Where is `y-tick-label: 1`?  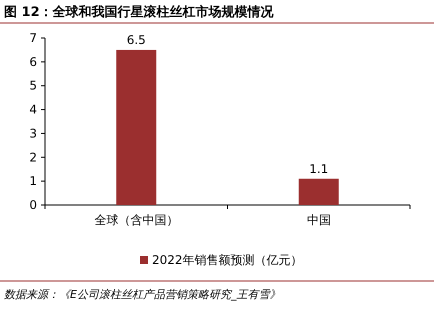 y-tick-label: 1 is located at coordinates (33, 181).